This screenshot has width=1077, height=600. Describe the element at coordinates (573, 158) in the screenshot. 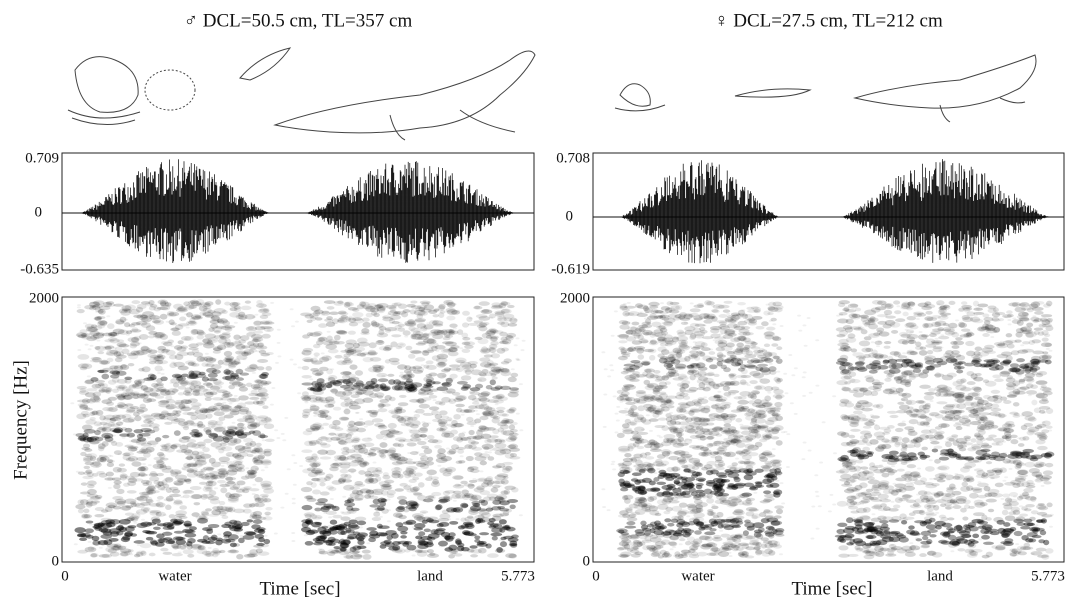

I see `waveform-top-label: 0.708` at that location.